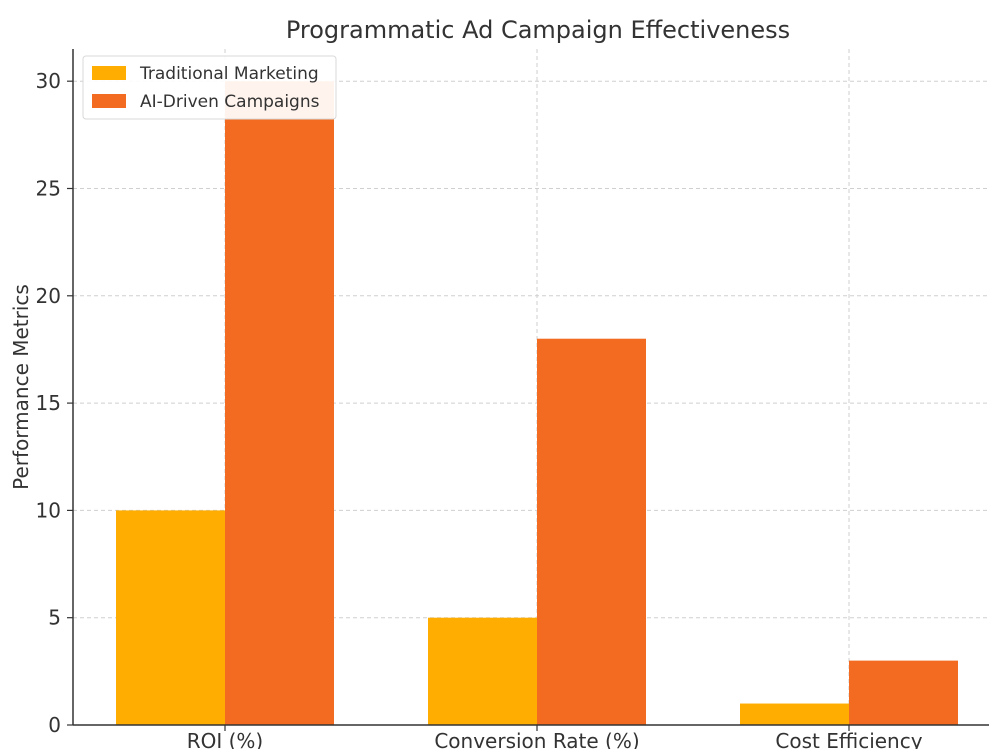 This screenshot has height=749, width=989. Describe the element at coordinates (21, 387) in the screenshot. I see `y-axis-label: Performance Metrics` at that location.